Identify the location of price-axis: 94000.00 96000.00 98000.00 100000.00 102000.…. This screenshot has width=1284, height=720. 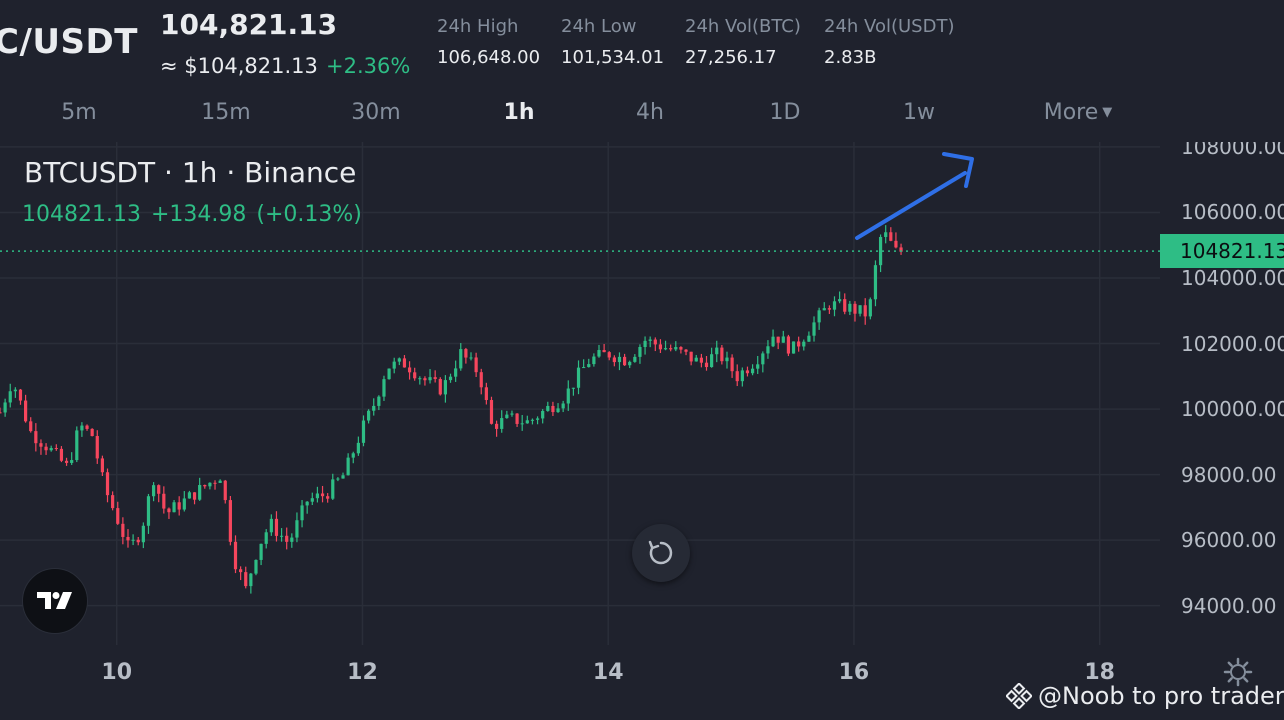
(1222, 393).